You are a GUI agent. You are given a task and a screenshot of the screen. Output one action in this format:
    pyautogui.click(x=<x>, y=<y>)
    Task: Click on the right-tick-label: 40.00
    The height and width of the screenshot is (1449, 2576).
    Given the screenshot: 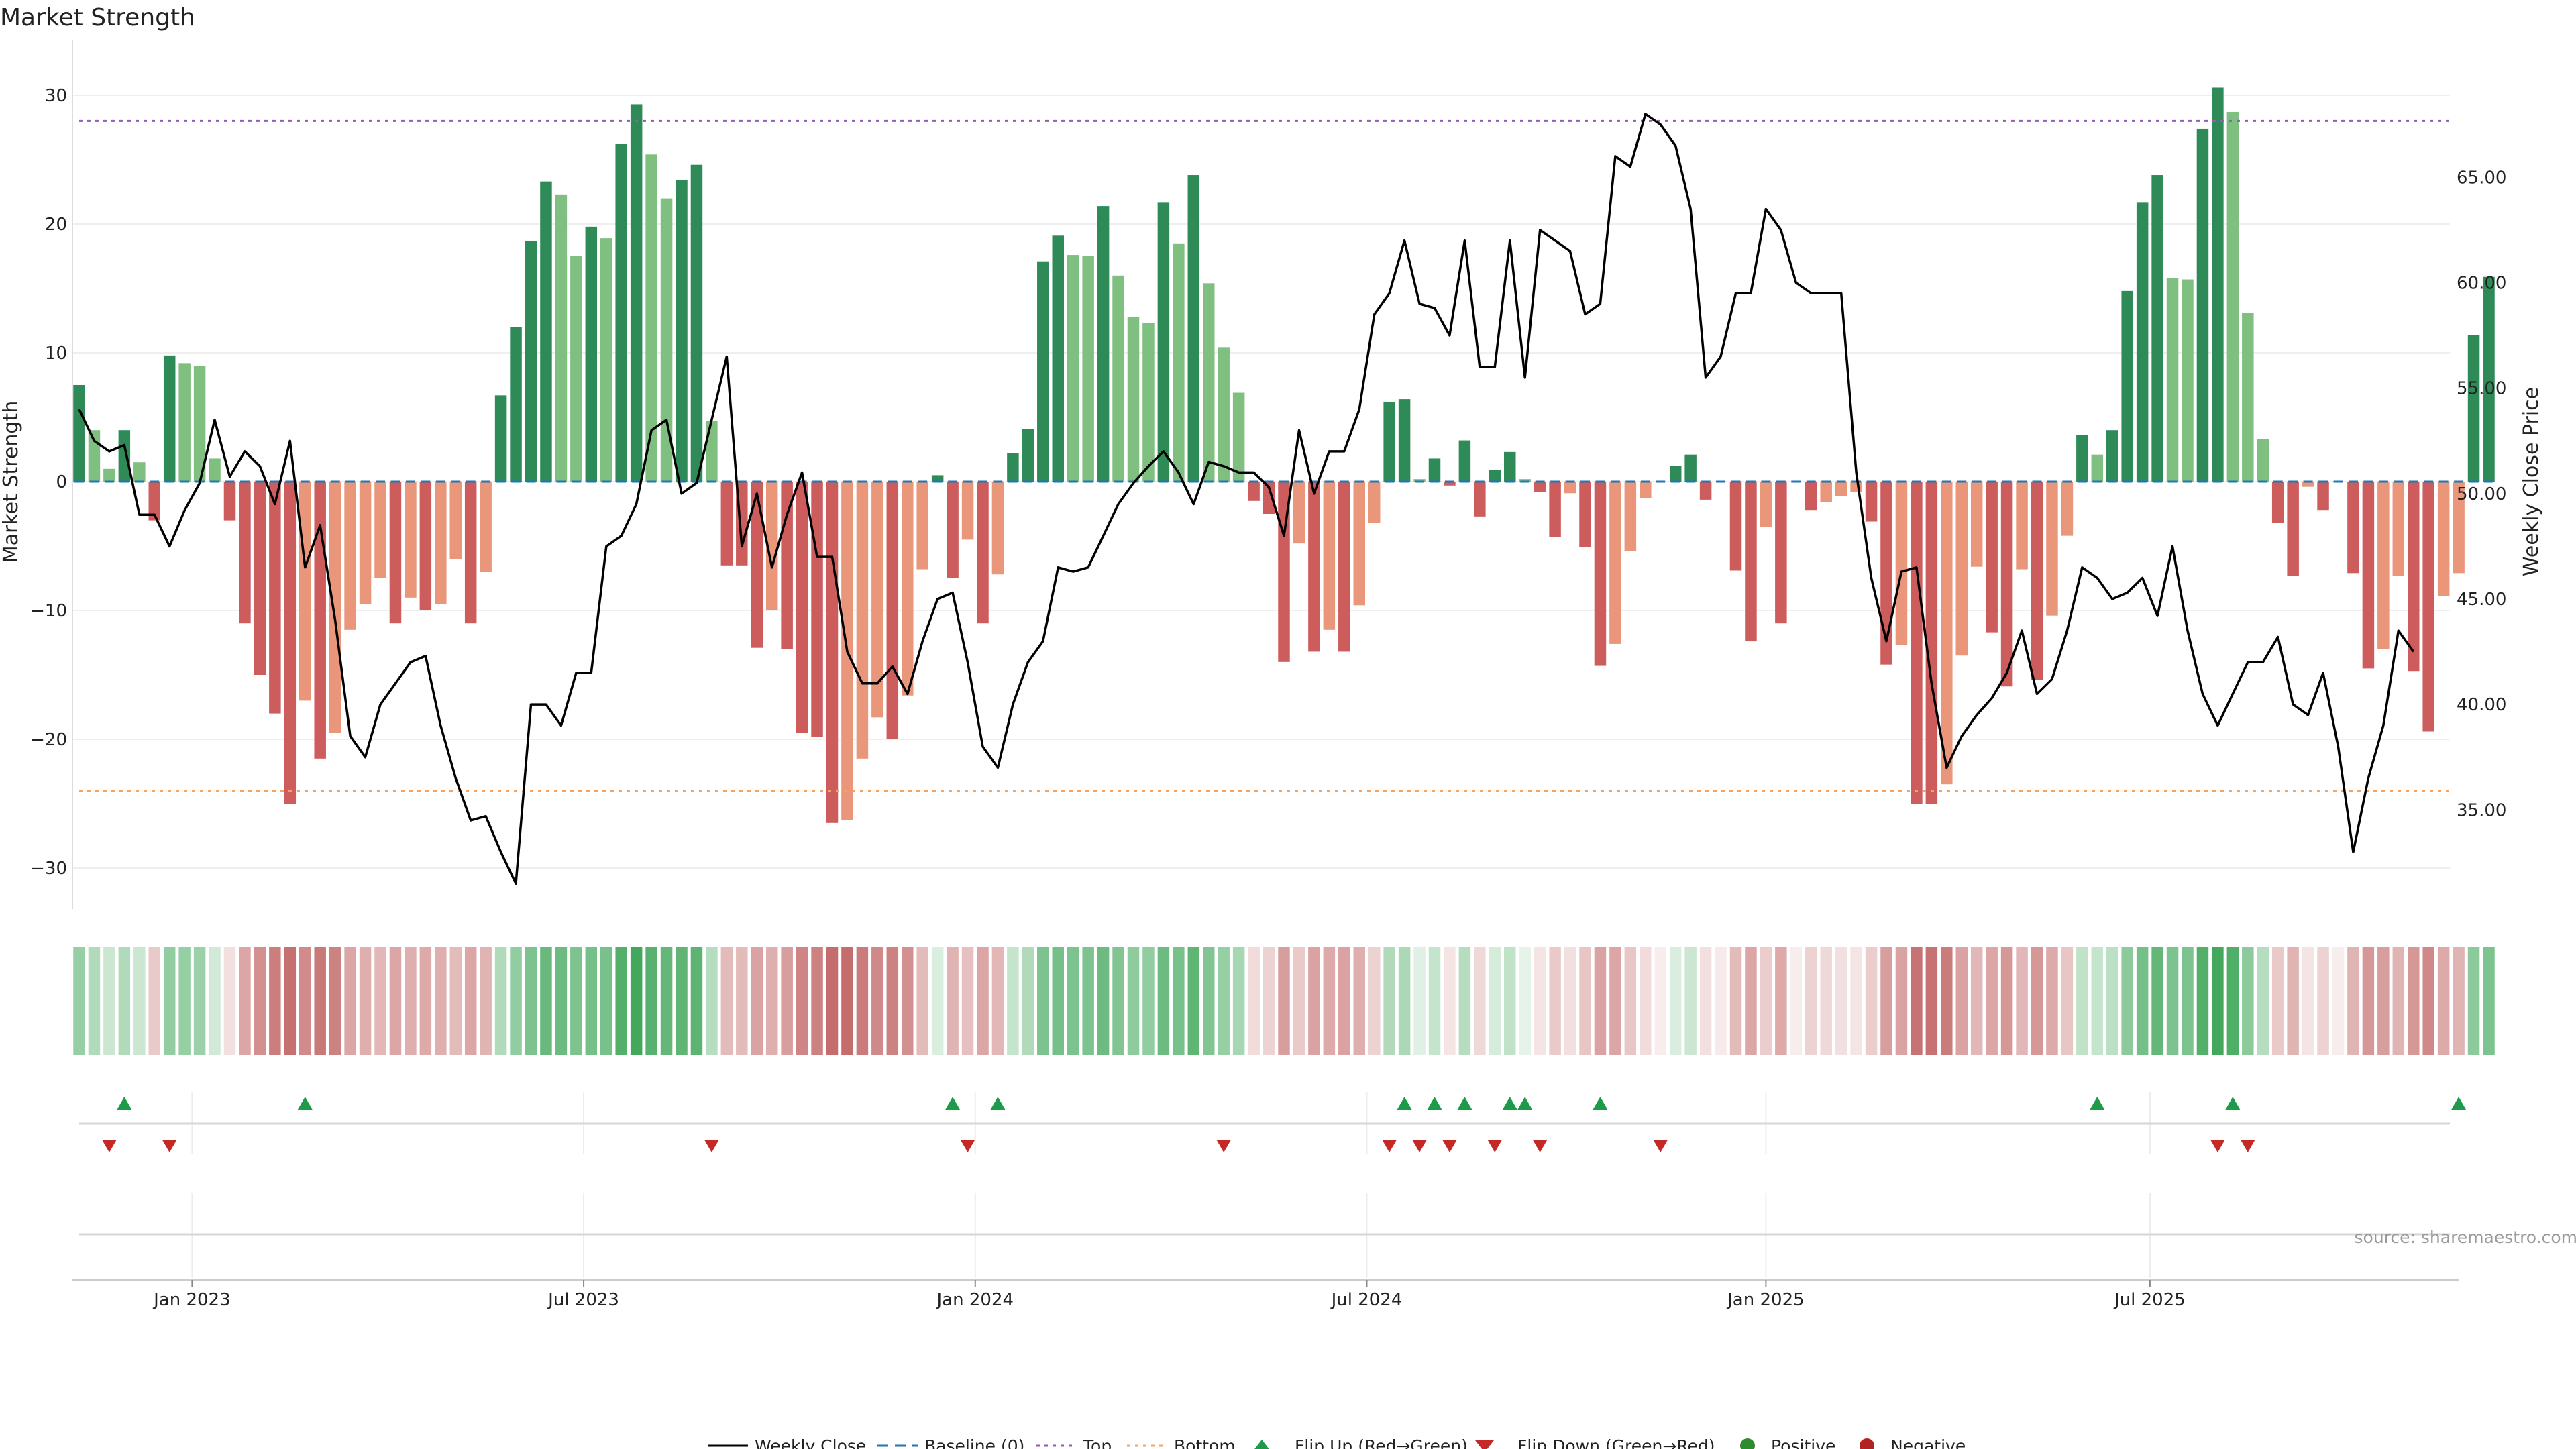 What is the action you would take?
    pyautogui.click(x=2481, y=705)
    